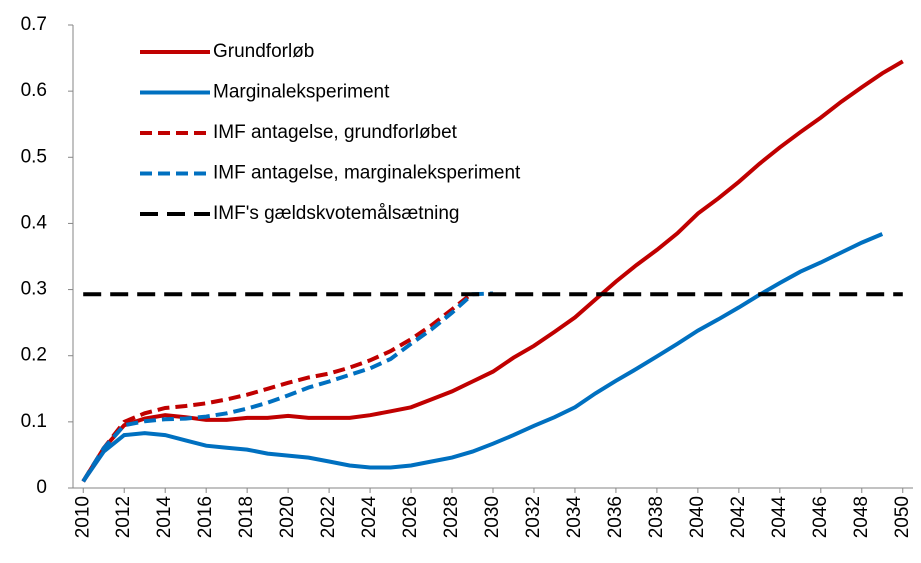 The image size is (921, 563). What do you see at coordinates (82, 517) in the screenshot?
I see `x-tick-label: 2010` at bounding box center [82, 517].